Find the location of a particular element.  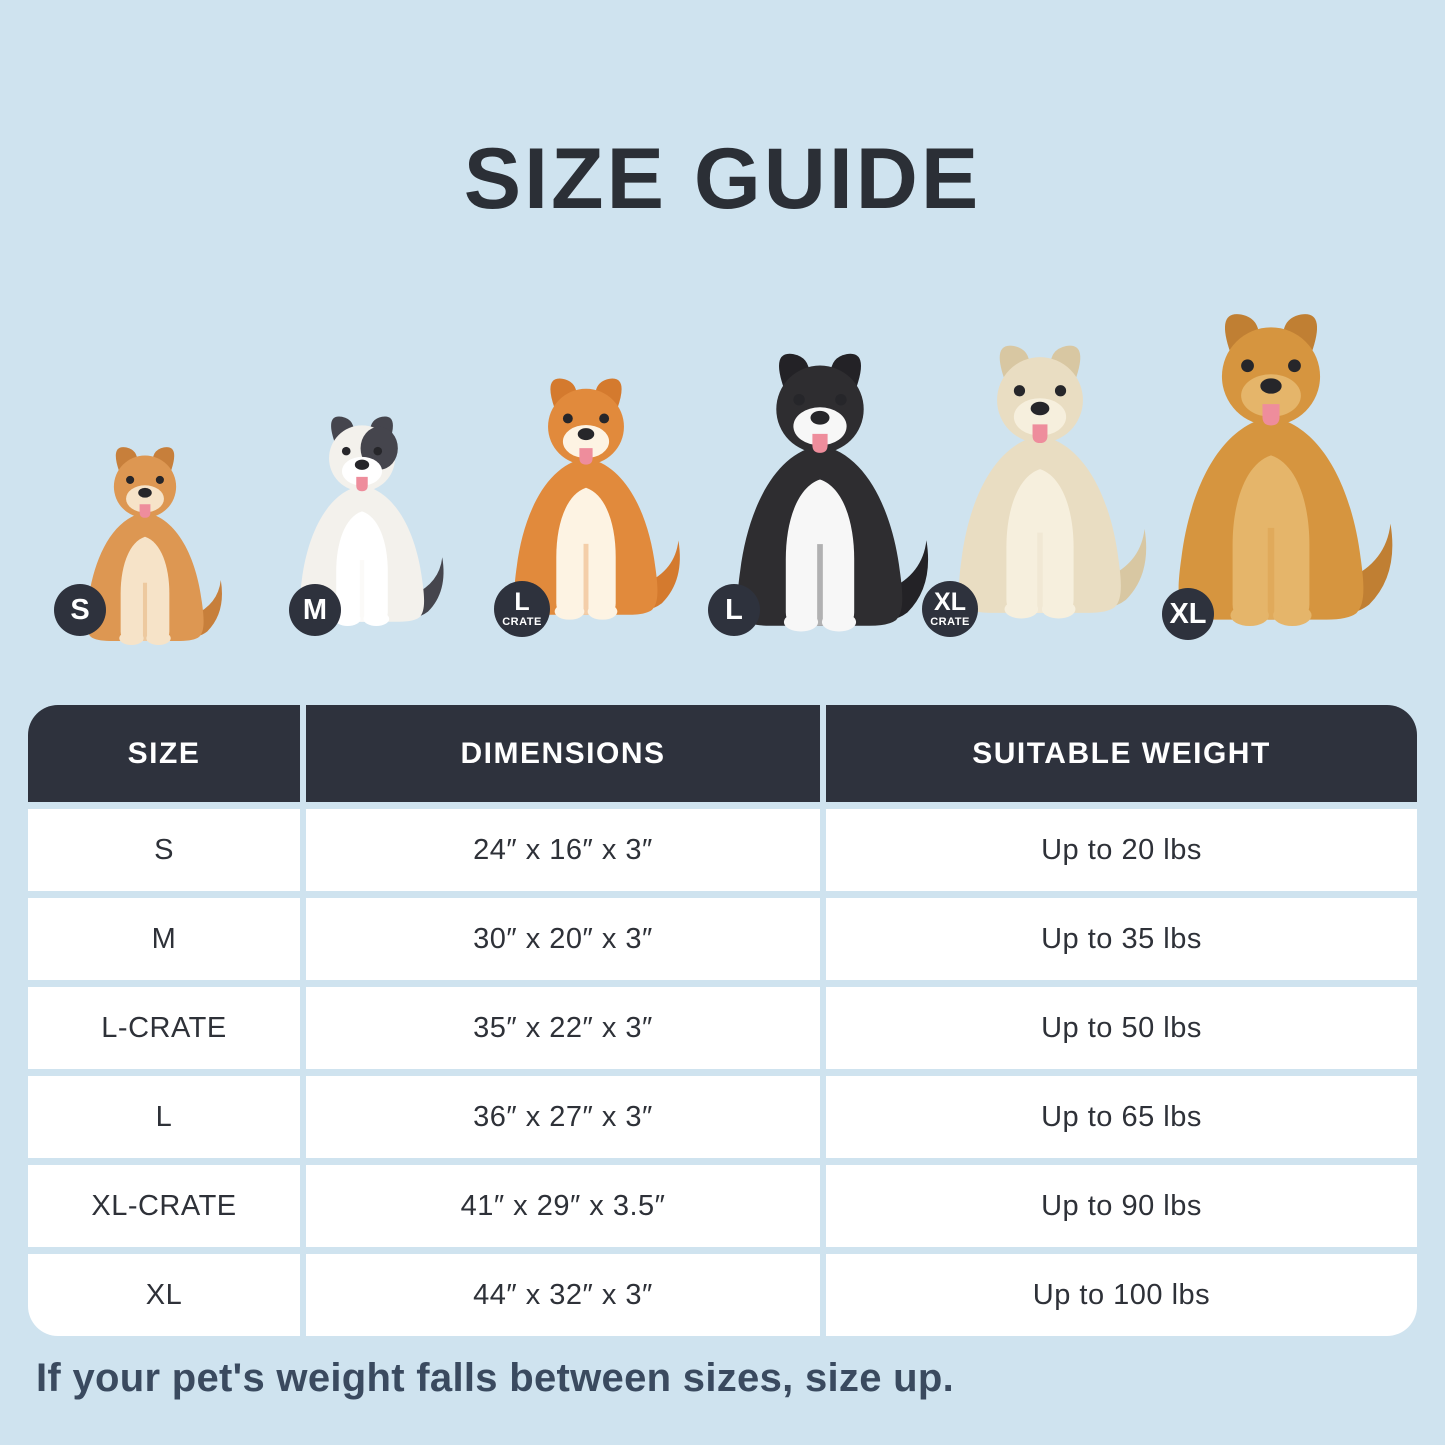

cell-weight: Up to 50 lbs is located at coordinates (1121, 1028).